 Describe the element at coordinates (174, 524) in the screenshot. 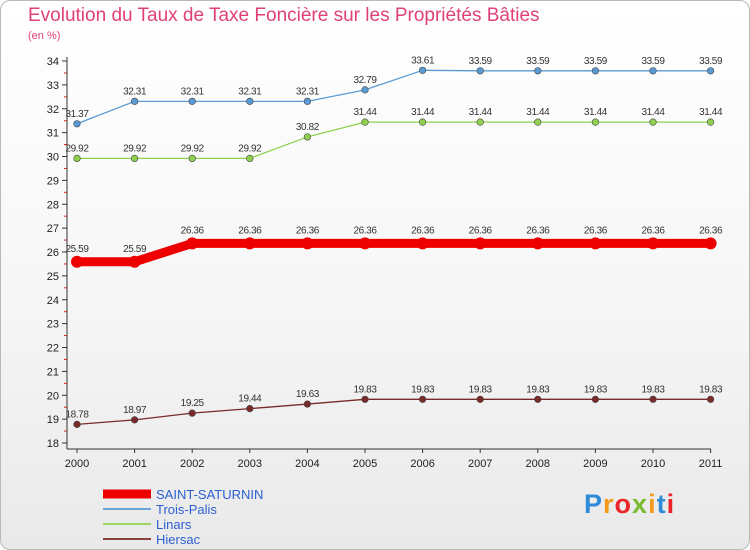

I see `legend-label: Linars` at that location.